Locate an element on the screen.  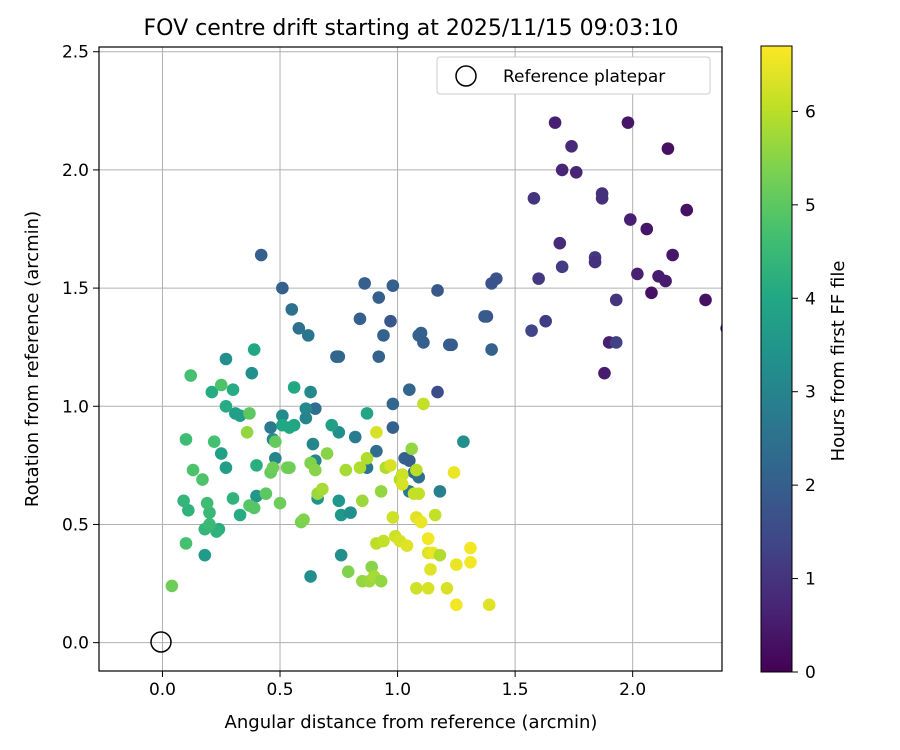
x-axis-label: Angular distance from reference (arcmin) is located at coordinates (411, 722).